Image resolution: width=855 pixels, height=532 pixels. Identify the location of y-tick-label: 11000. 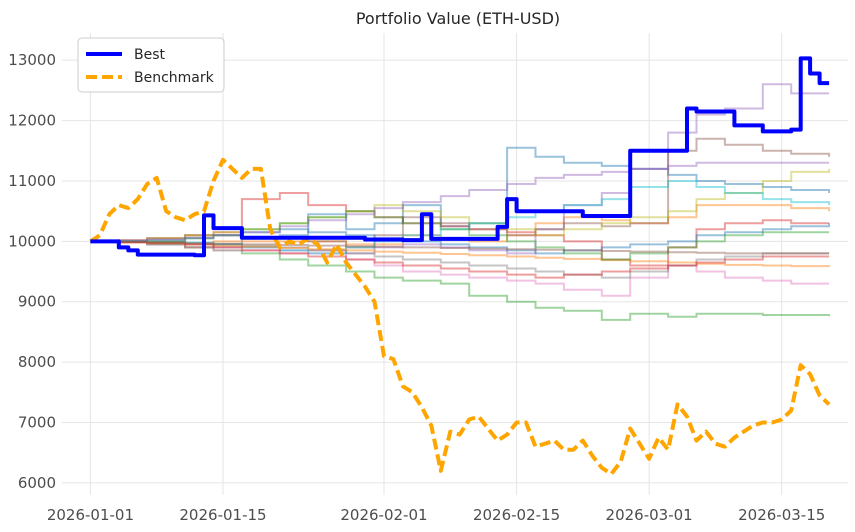
(32, 181).